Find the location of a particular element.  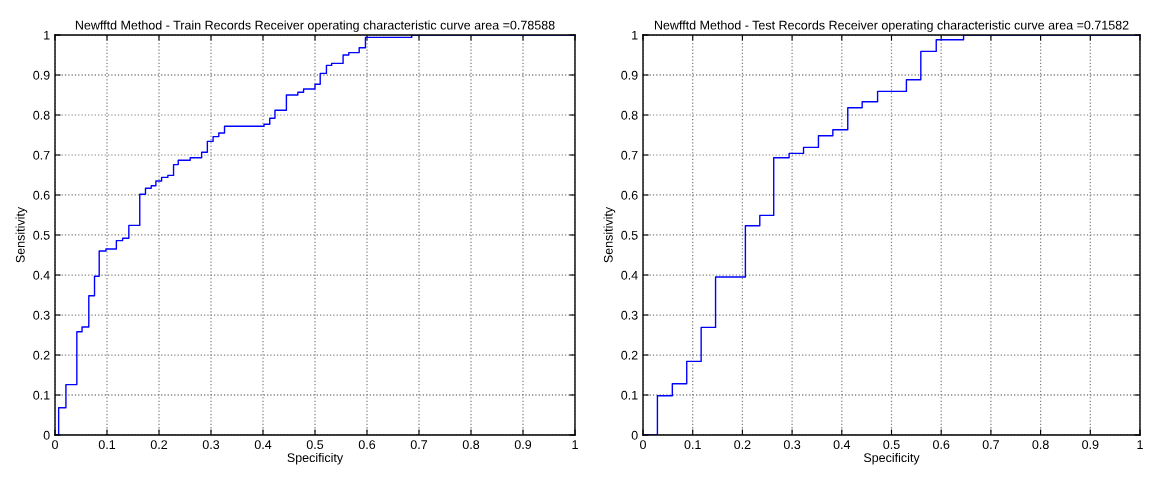

chart-title: Newfftd Method - Train Records Receiver operating characteristic curve area =0.78588 is located at coordinates (315, 26).